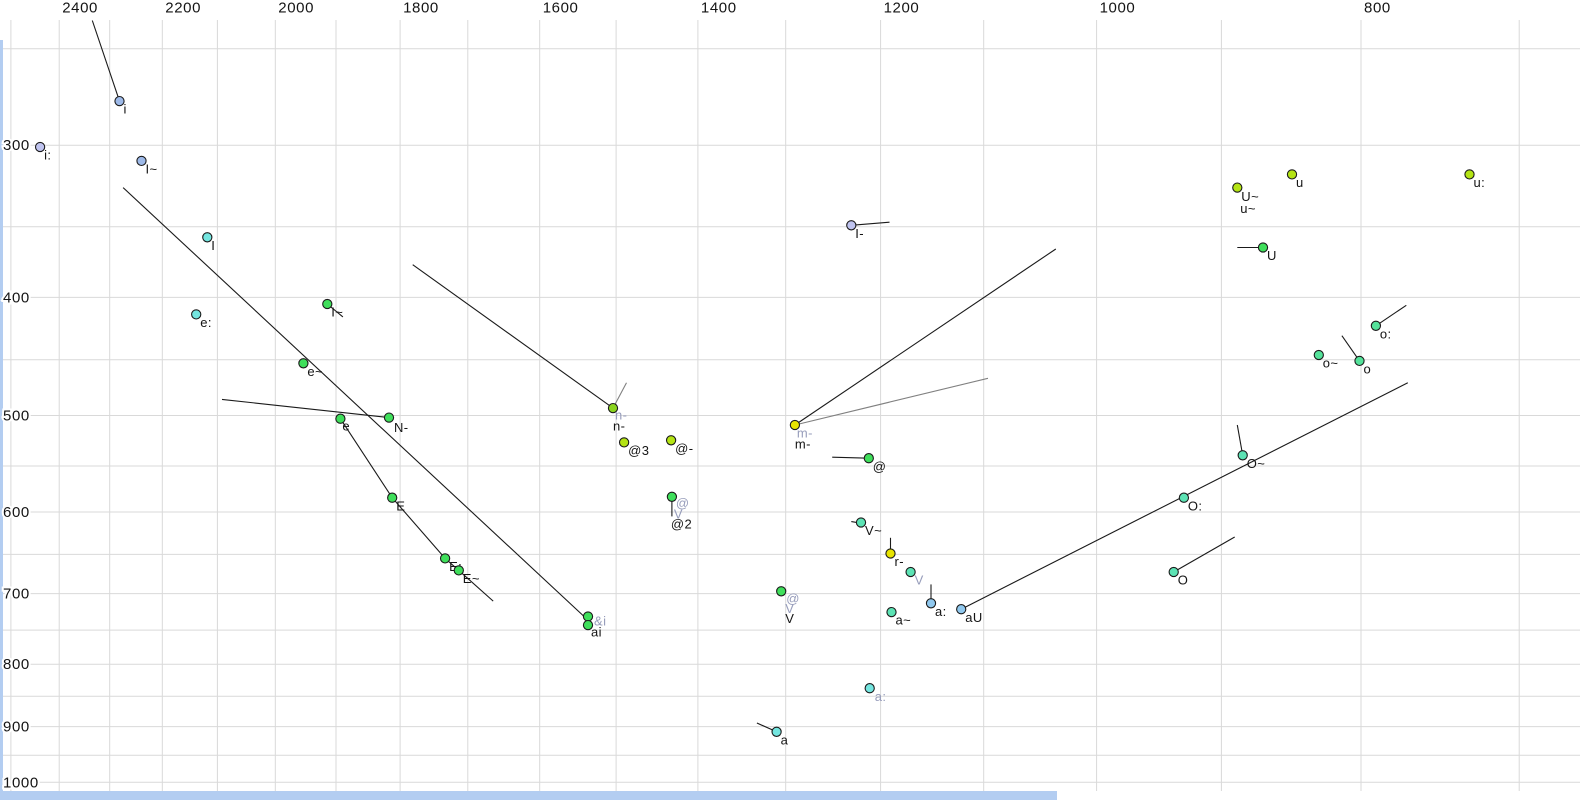  What do you see at coordinates (1204, 554) in the screenshot?
I see `traj-O` at bounding box center [1204, 554].